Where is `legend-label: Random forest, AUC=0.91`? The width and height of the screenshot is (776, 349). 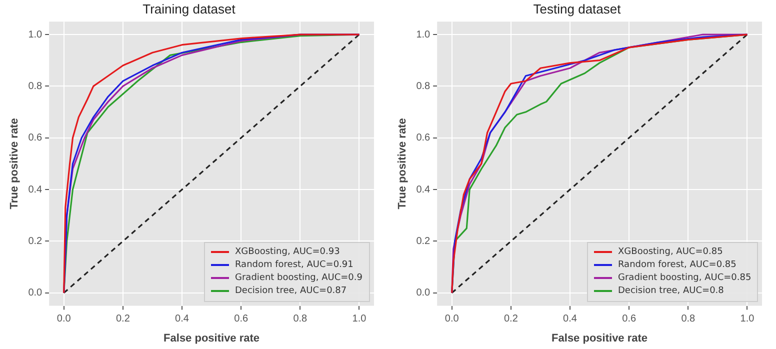 legend-label: Random forest, AUC=0.91 is located at coordinates (294, 265).